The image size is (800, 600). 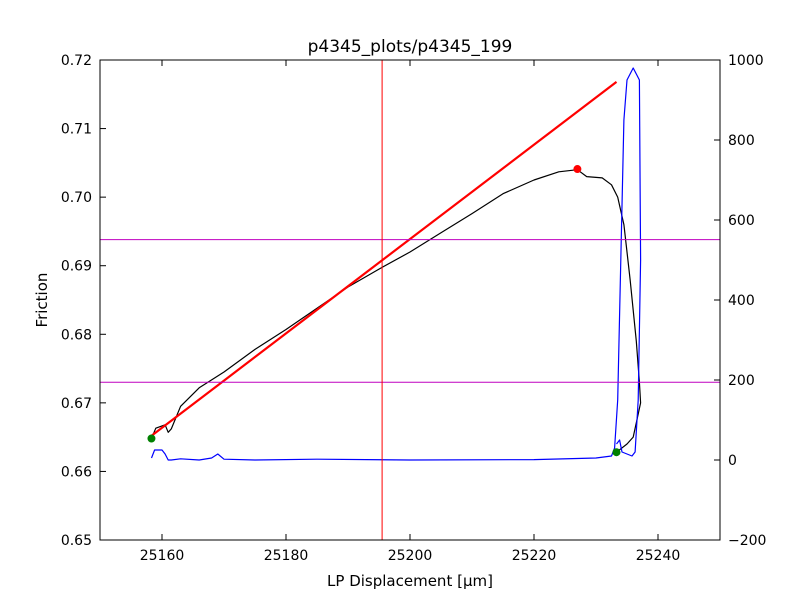 What do you see at coordinates (746, 61) in the screenshot?
I see `y2-tick-label-6: 1000` at bounding box center [746, 61].